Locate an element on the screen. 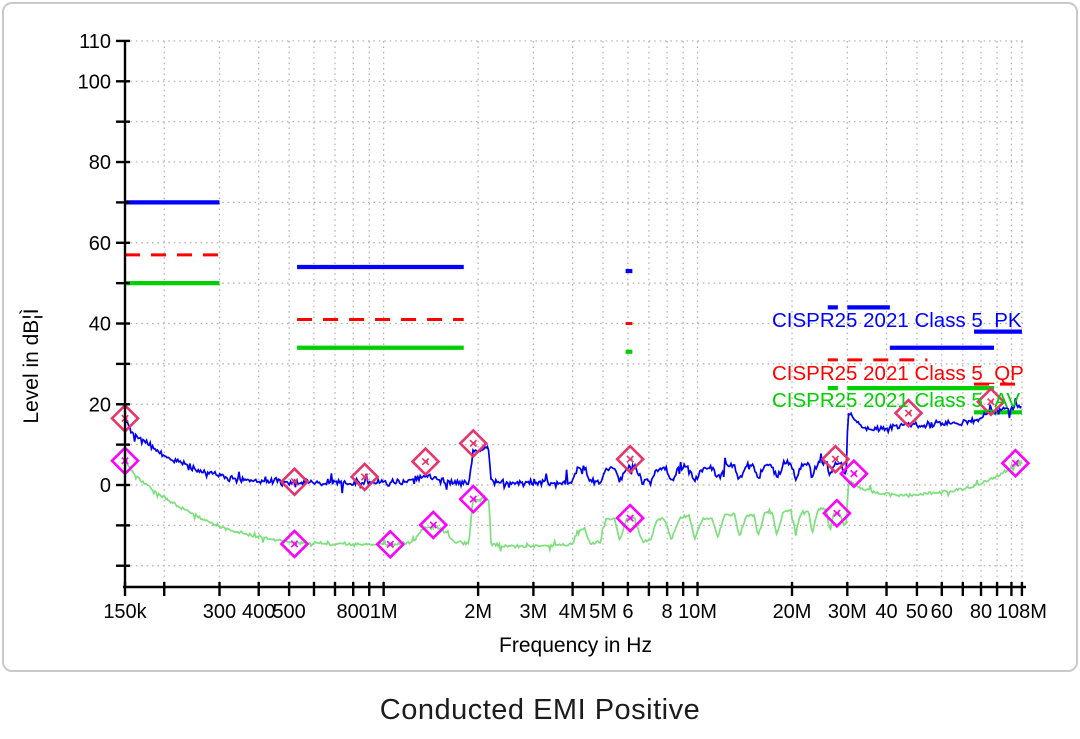  x-tick-label: 300 is located at coordinates (219, 612).